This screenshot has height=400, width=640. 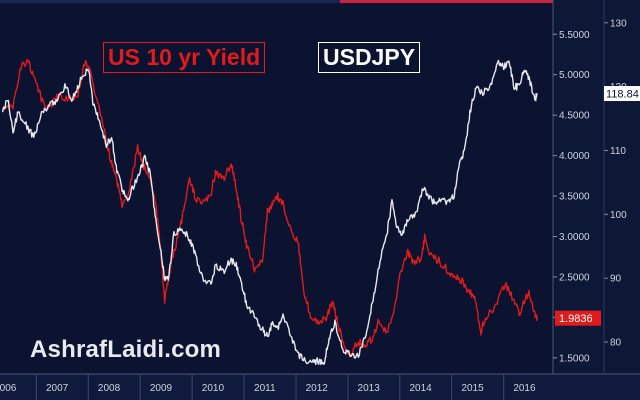 What do you see at coordinates (574, 116) in the screenshot?
I see `yield-tick-label: 4.5000` at bounding box center [574, 116].